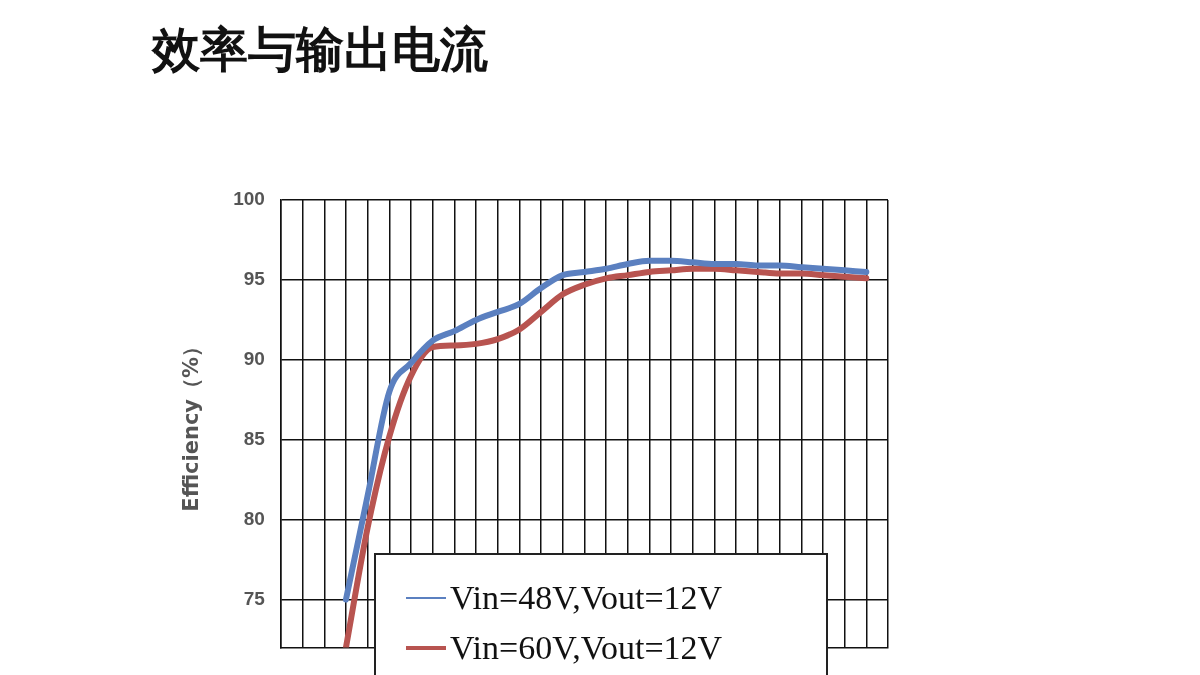 This screenshot has height=675, width=1200. Describe the element at coordinates (254, 518) in the screenshot. I see `y-tick-label: 80` at that location.